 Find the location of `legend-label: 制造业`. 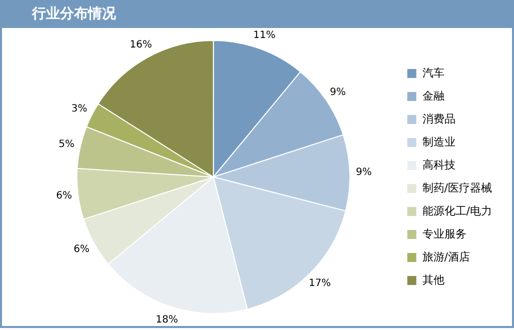

legend-label: 制造业 is located at coordinates (439, 141).